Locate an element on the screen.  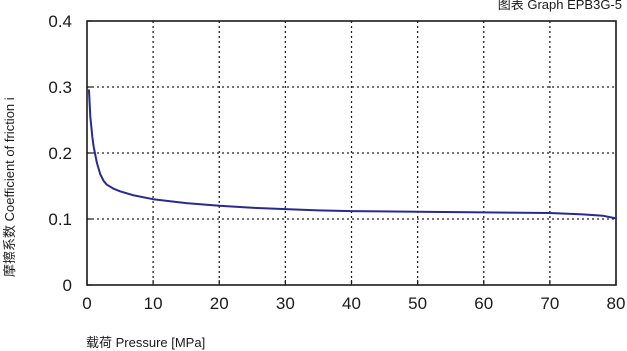
x-tick-label: 60 is located at coordinates (483, 303).